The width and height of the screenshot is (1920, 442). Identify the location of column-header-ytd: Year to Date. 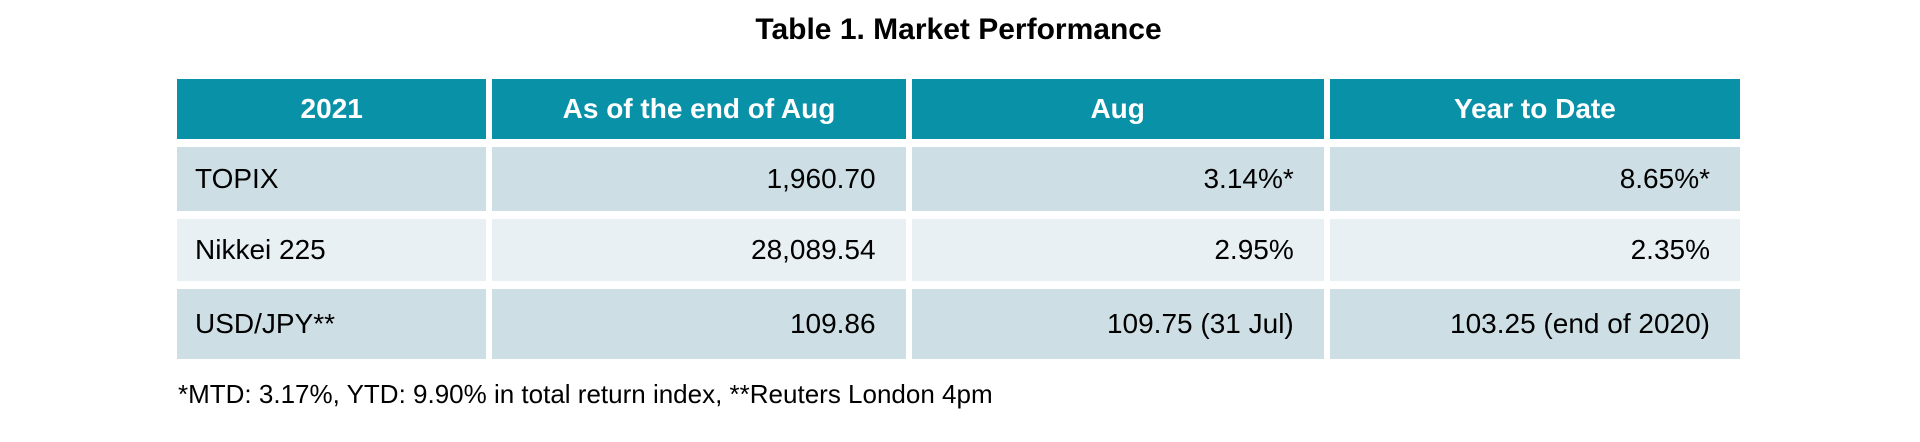
(1534, 109).